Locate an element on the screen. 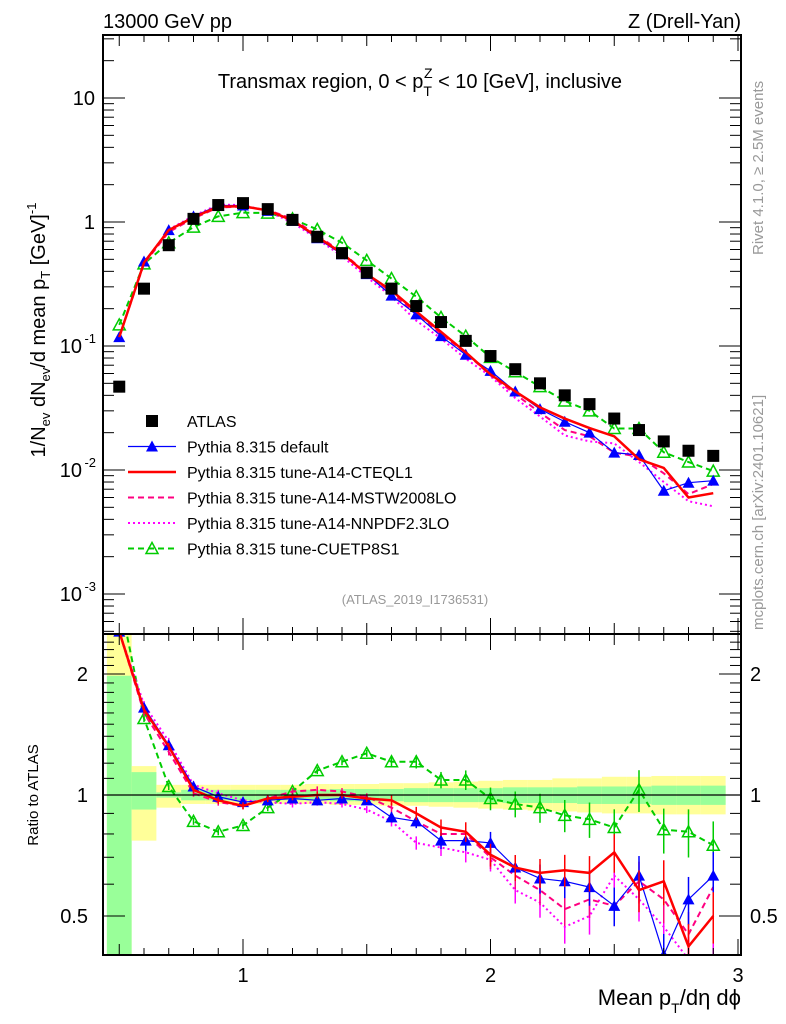 This screenshot has width=786, height=1024. ylabel-part-1: 1/N is located at coordinates (39, 441).